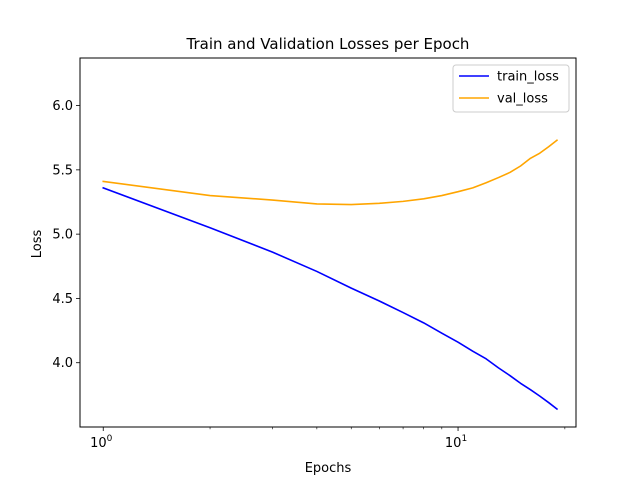 This screenshot has width=640, height=480. What do you see at coordinates (328, 439) in the screenshot?
I see `x-axis-ticks: 10⁰ 10¹` at bounding box center [328, 439].